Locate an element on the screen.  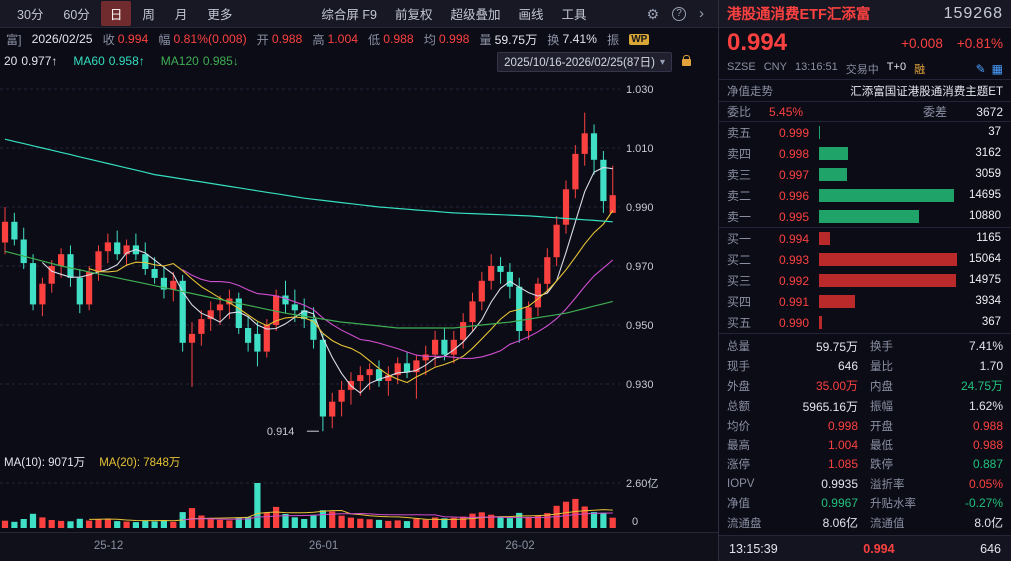
order-row-买五: 买五 0.990 367 is located at coordinates (865, 322).